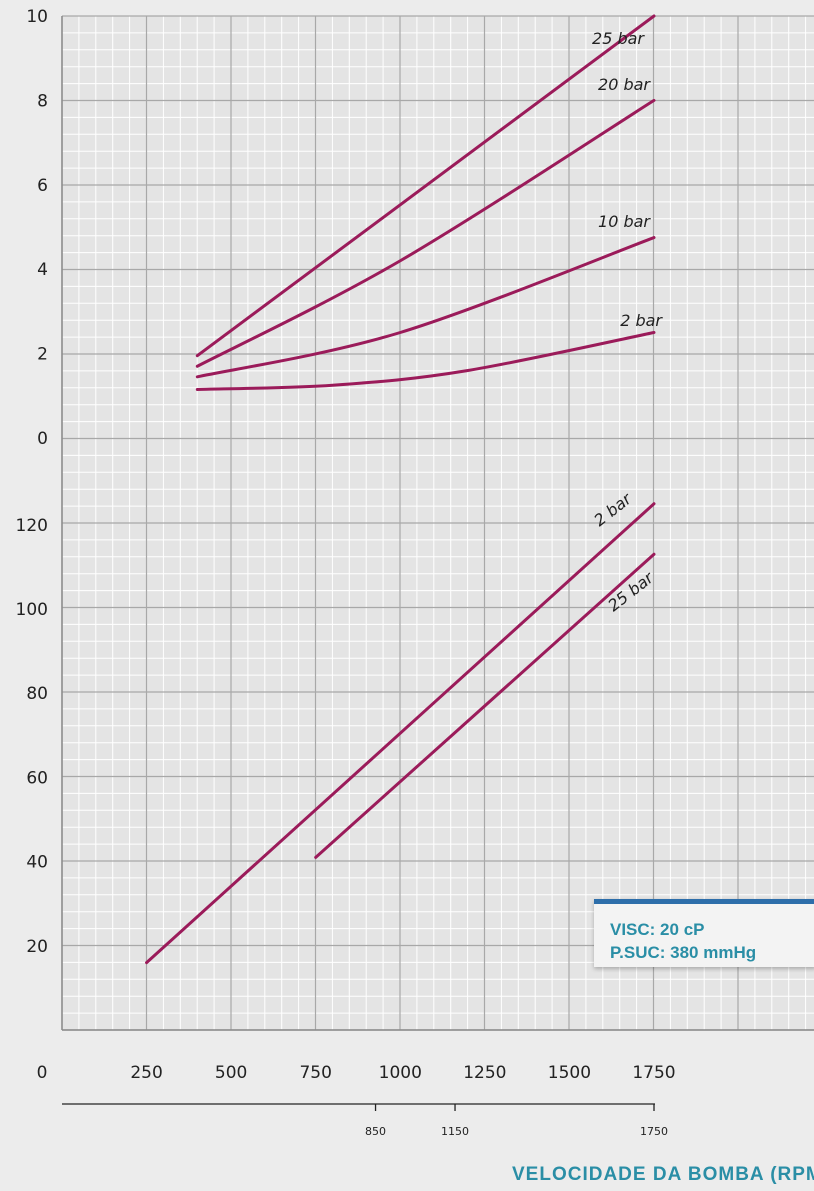 The height and width of the screenshot is (1191, 814). Describe the element at coordinates (42, 270) in the screenshot. I see `y-tick-label-upper: 4` at that location.